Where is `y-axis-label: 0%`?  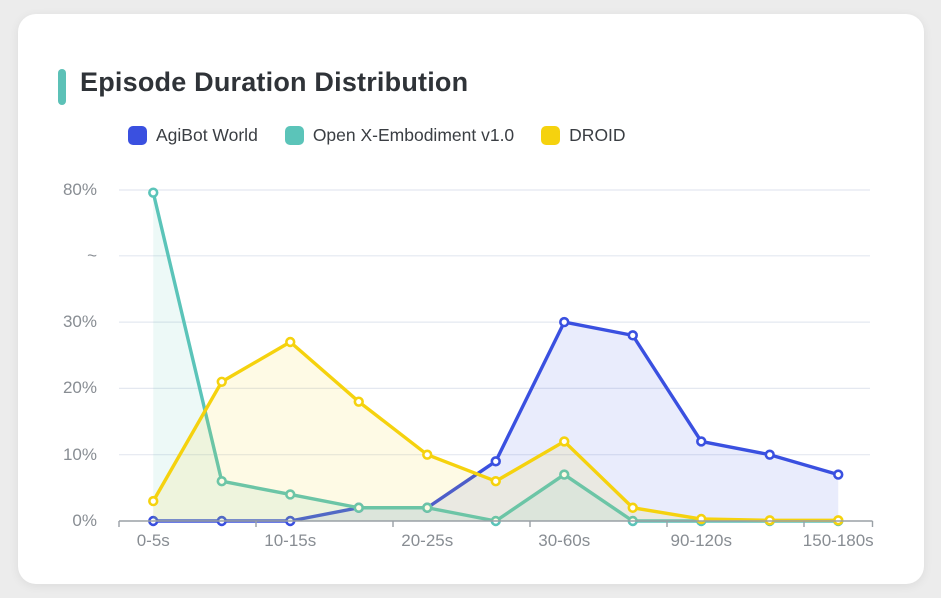 y-axis-label: 0% is located at coordinates (84, 520).